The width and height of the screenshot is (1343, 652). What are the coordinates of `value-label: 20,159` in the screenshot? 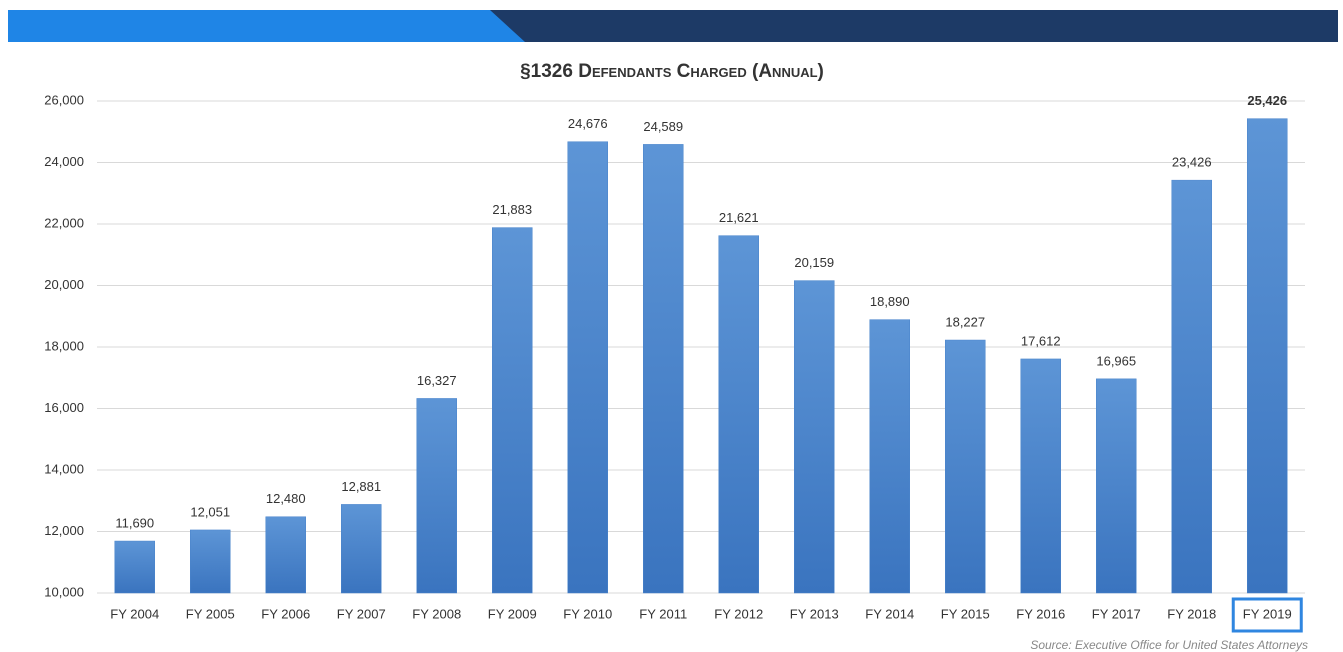 It's located at (814, 262).